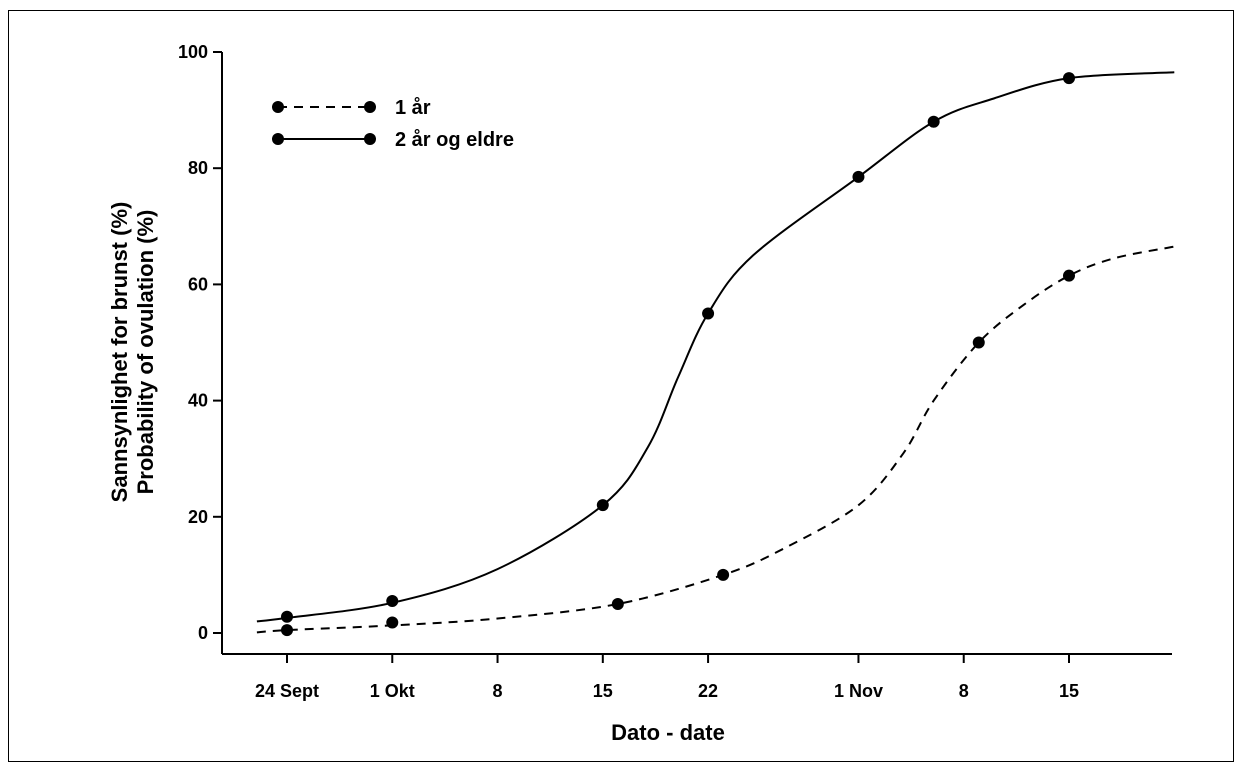  What do you see at coordinates (498, 691) in the screenshot?
I see `x-tick-label-2: 8` at bounding box center [498, 691].